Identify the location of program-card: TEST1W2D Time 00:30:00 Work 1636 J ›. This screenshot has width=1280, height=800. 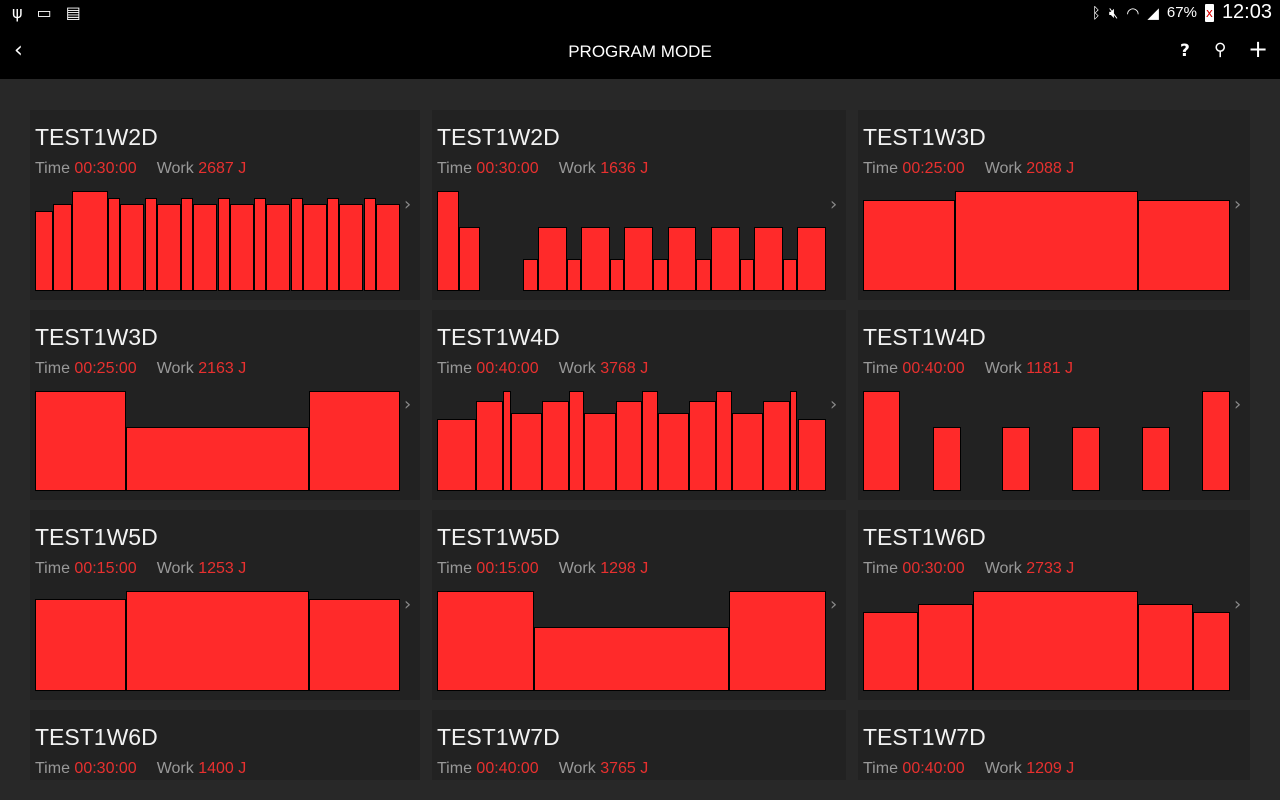
(639, 205).